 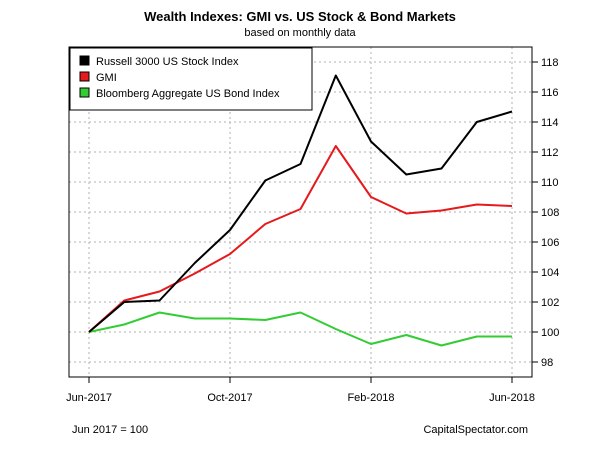 I want to click on legend-box, so click(x=191, y=79).